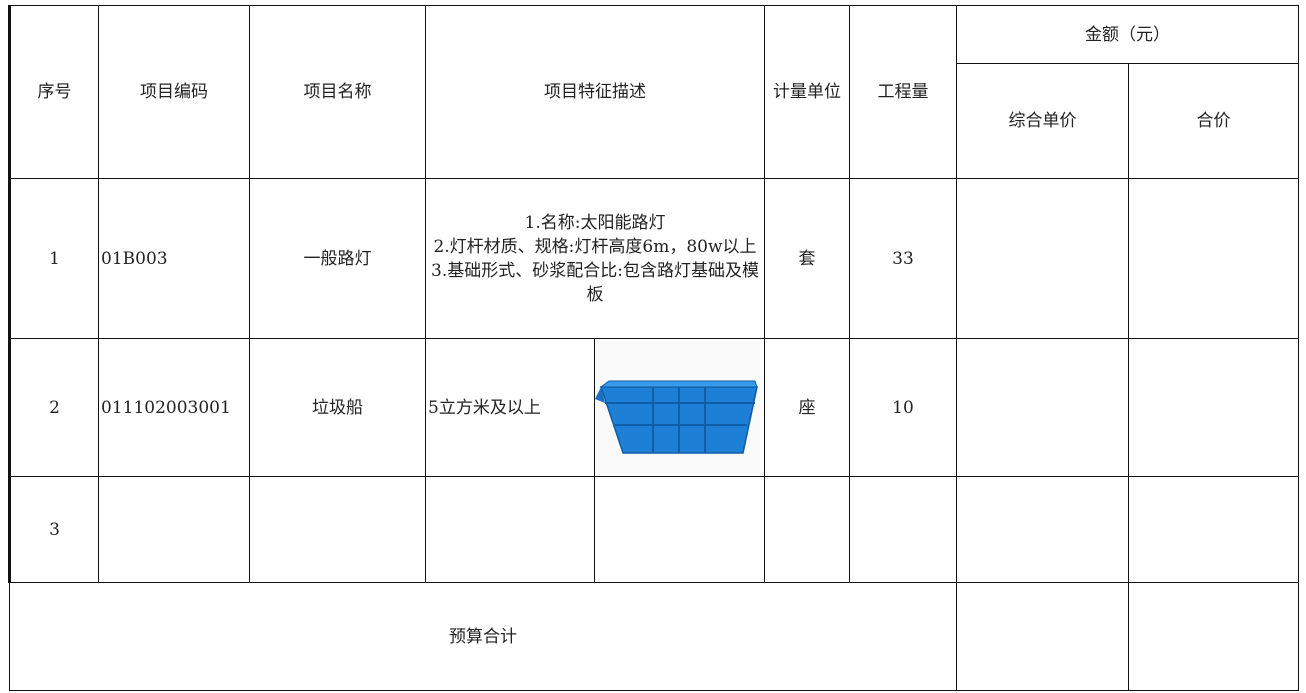 This screenshot has width=1306, height=693. What do you see at coordinates (53, 92) in the screenshot?
I see `header-cell: 序号` at bounding box center [53, 92].